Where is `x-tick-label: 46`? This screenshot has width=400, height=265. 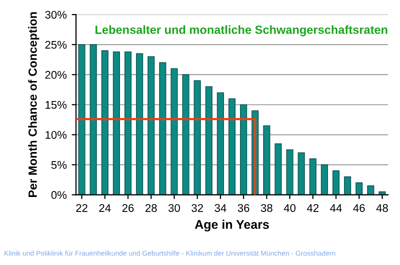 x-tick-label: 46 is located at coordinates (359, 208).